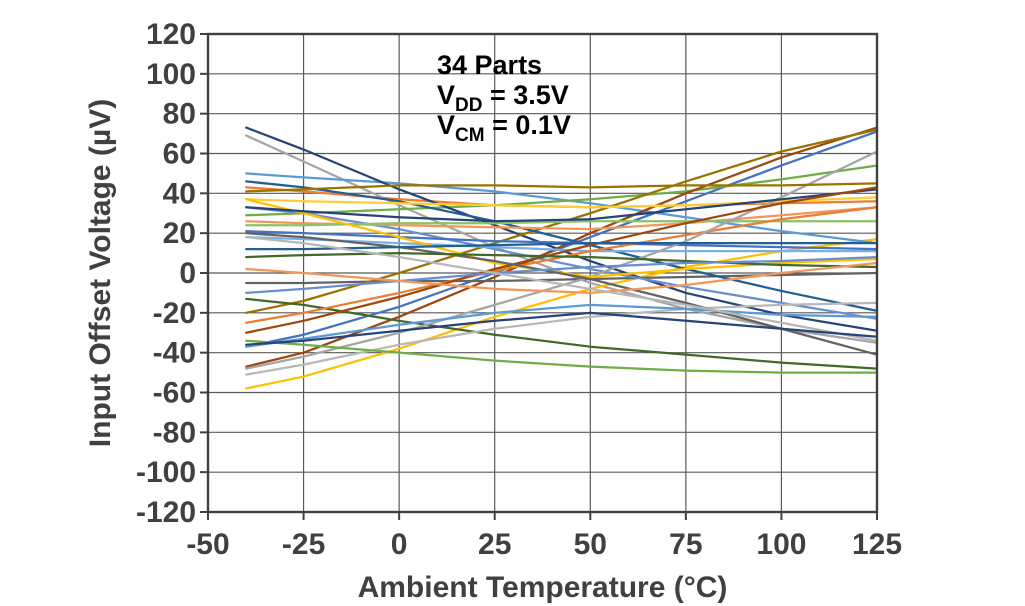 The height and width of the screenshot is (606, 1025). I want to click on y-tick-label: -80, so click(174, 432).